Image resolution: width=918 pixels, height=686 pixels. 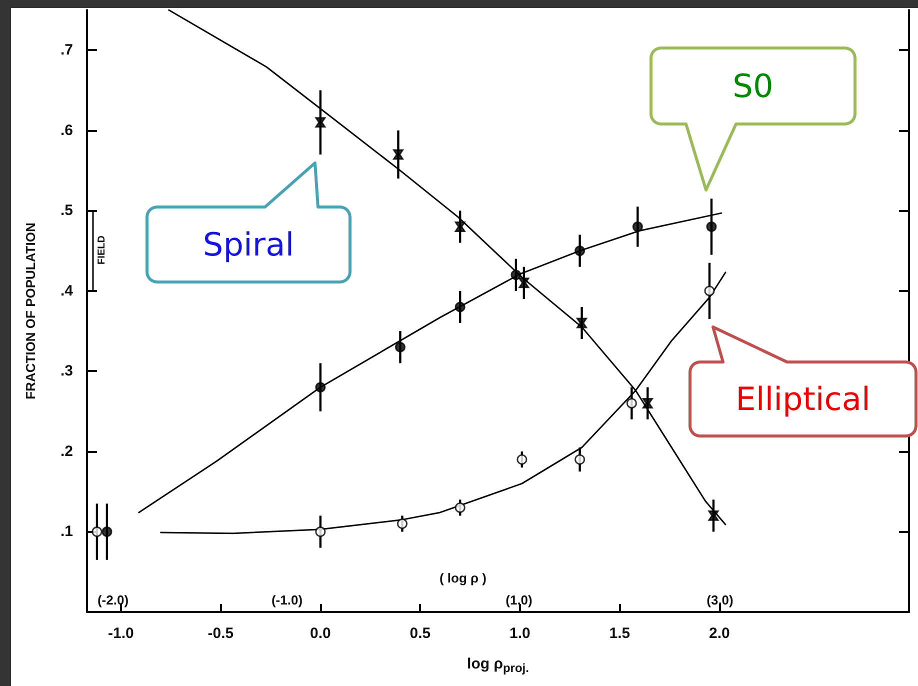 I want to click on y-tick-label: .3, so click(x=66, y=371).